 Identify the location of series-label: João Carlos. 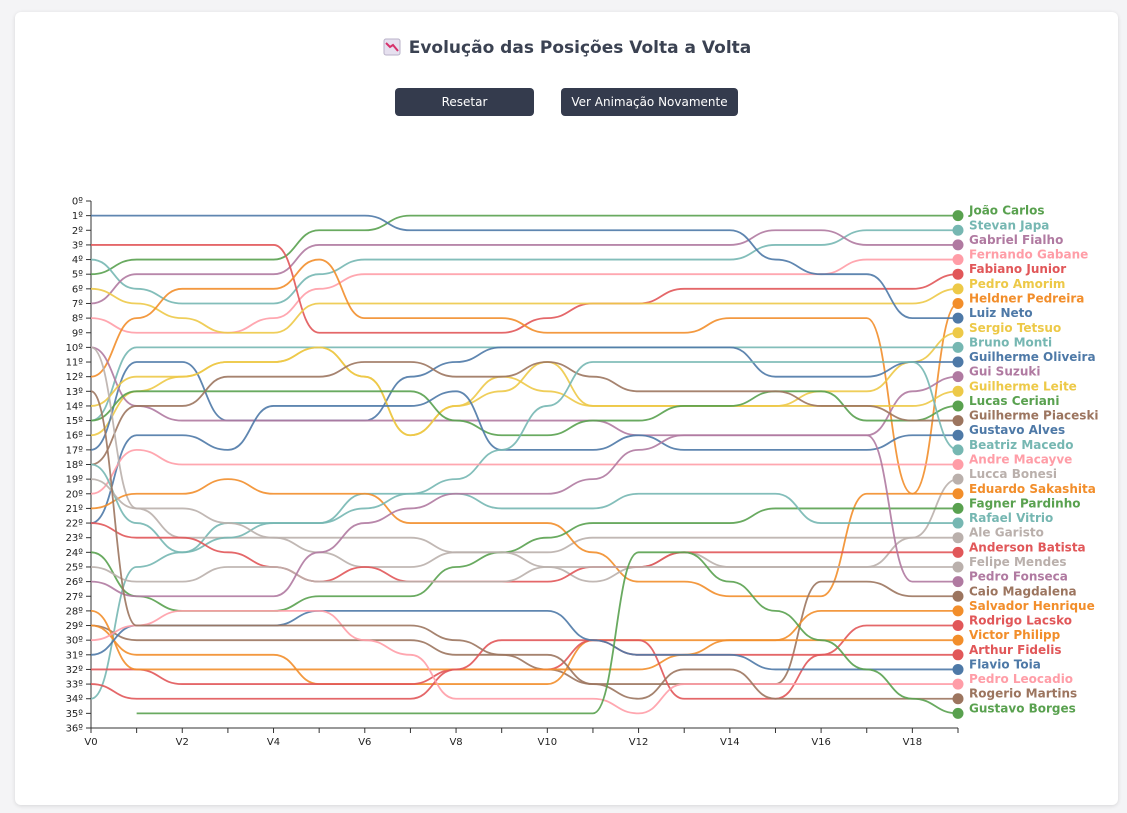
(1006, 211).